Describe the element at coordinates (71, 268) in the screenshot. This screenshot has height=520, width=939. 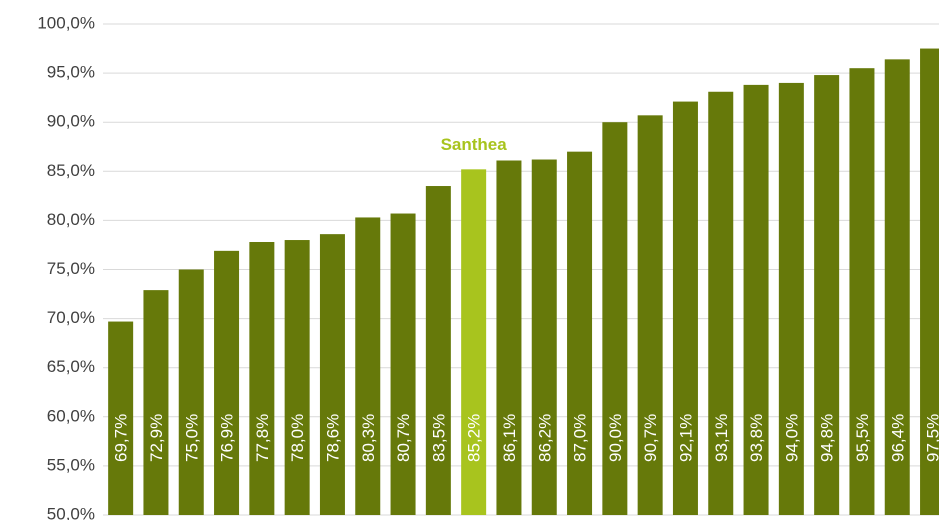
I see `y-tick-label: 75,0%` at that location.